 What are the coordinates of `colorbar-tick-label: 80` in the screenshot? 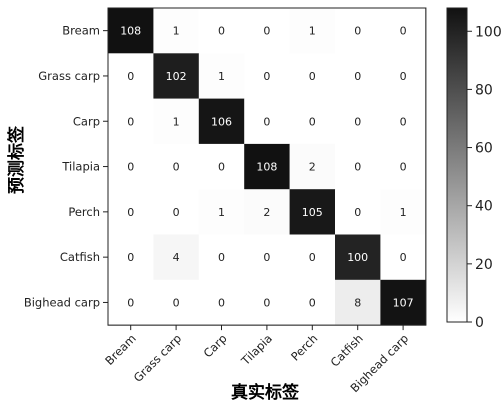 It's located at (484, 90).